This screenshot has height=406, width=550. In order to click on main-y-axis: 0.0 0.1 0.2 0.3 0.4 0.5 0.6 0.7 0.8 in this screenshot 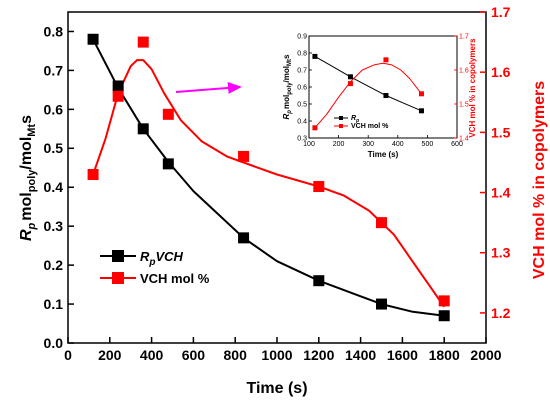, I will do `click(59, 187)`.